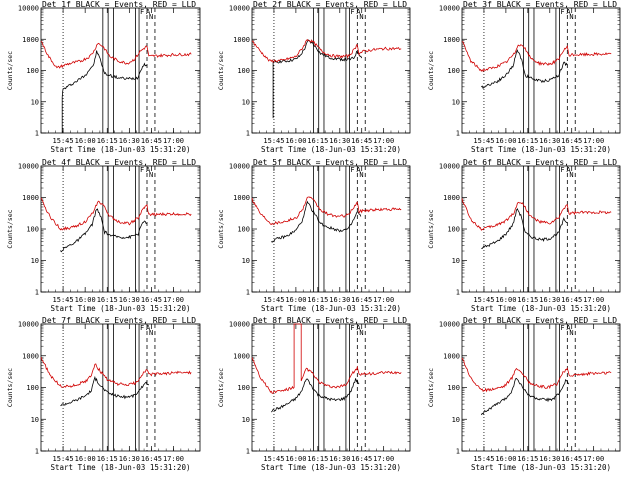 This screenshot has height=480, width=640. What do you see at coordinates (540, 320) in the screenshot?
I see `panel-title: Det 9f BLACK = Events, RED = LLD` at bounding box center [540, 320].